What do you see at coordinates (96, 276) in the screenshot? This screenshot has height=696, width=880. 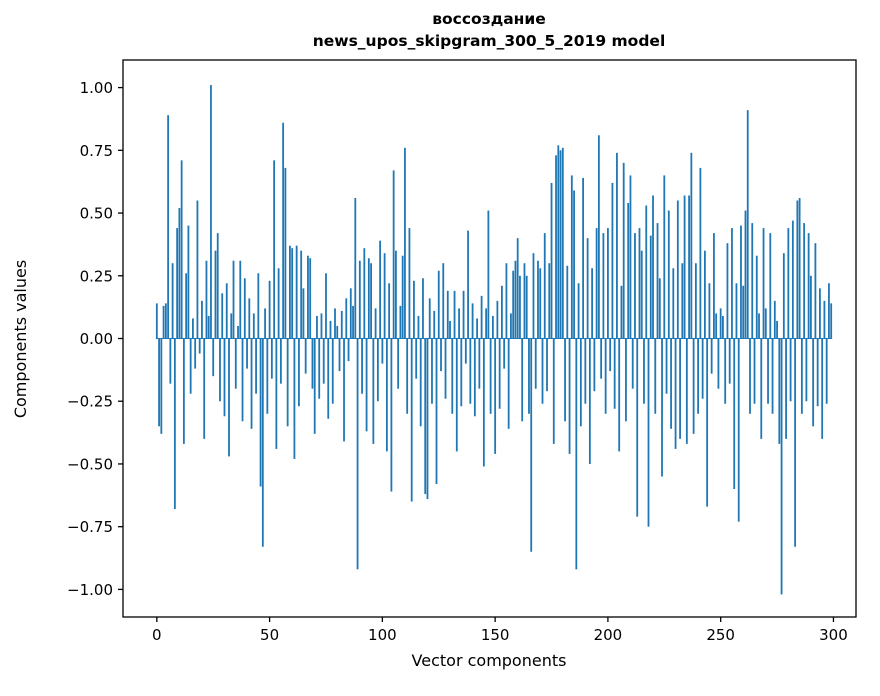 I see `y-tick-label: 0.25` at bounding box center [96, 276].